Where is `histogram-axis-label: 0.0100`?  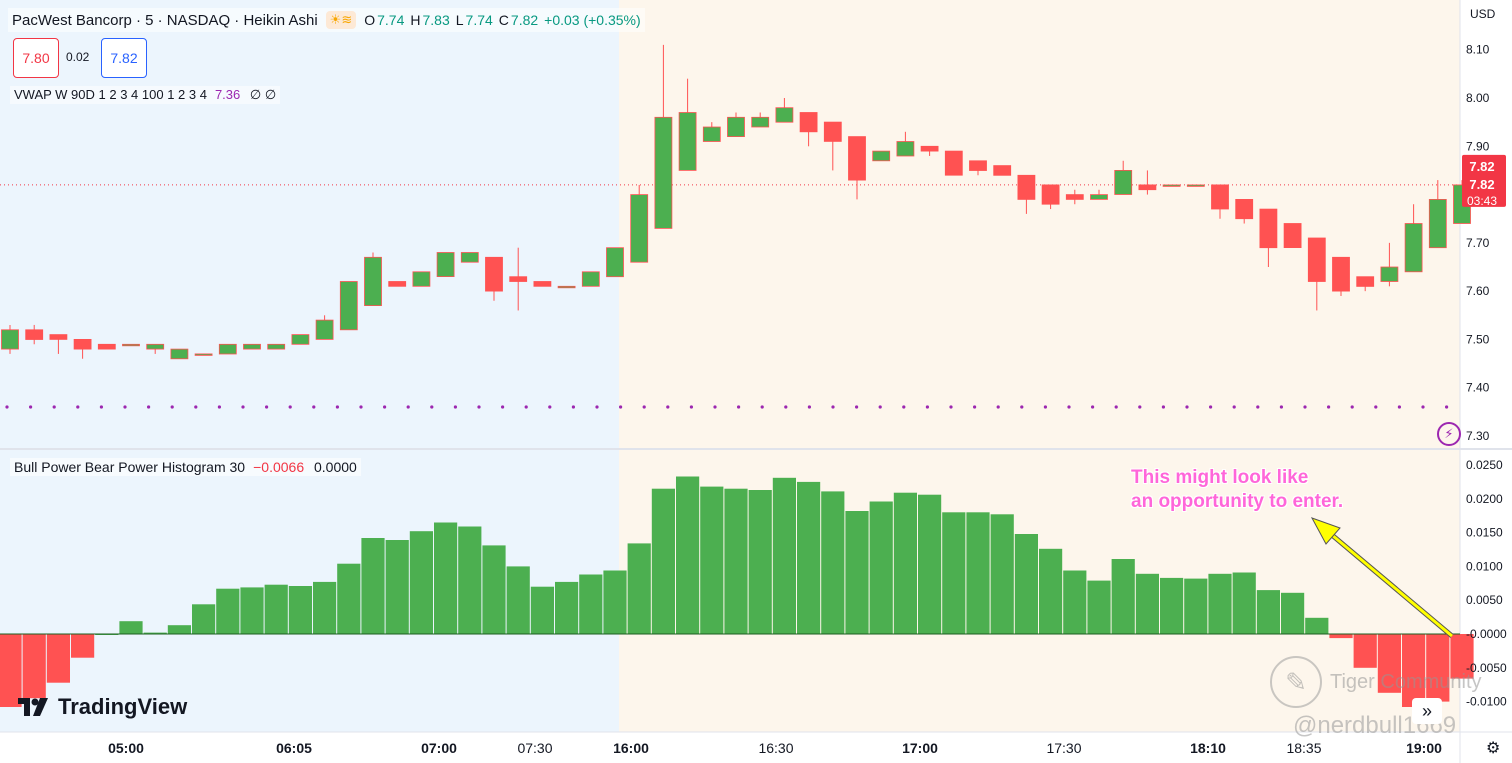 histogram-axis-label: 0.0100 is located at coordinates (1484, 566).